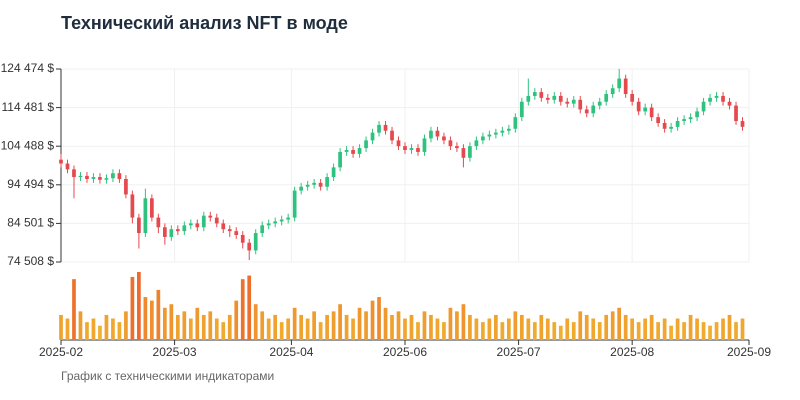 This screenshot has height=400, width=800. What do you see at coordinates (28, 68) in the screenshot?
I see `y-tick-label: 124 474 $` at bounding box center [28, 68].